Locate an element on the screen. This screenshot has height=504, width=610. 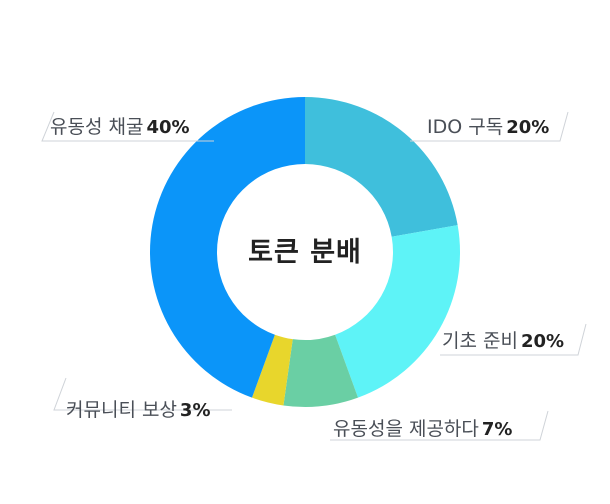
leader-line-mining is located at coordinates (127, 126).